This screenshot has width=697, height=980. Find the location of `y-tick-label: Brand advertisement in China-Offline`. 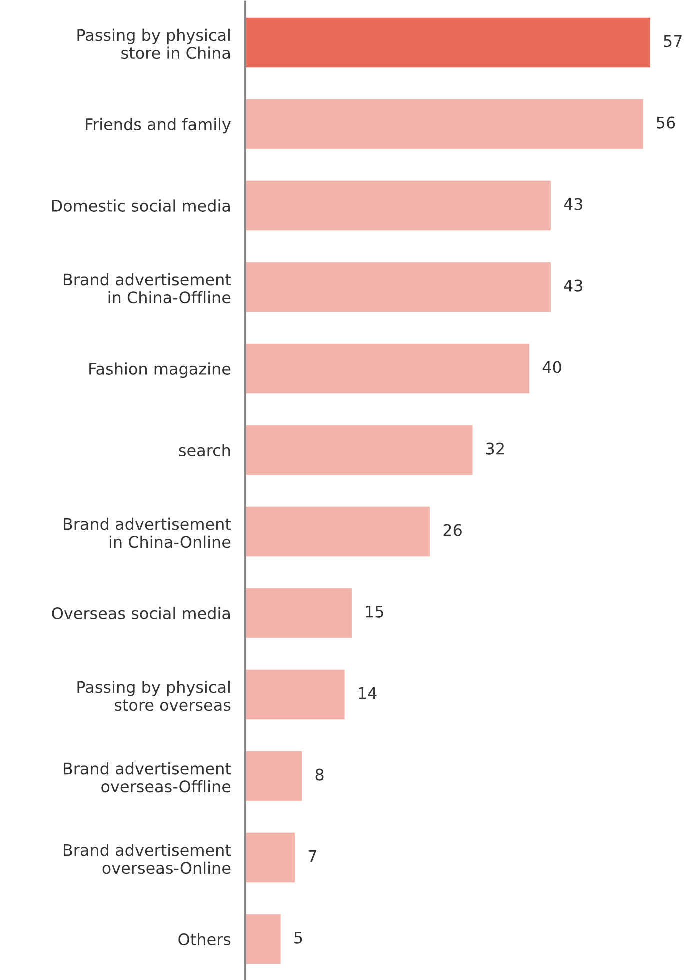

y-tick-label: Brand advertisement in China-Offline is located at coordinates (148, 288).